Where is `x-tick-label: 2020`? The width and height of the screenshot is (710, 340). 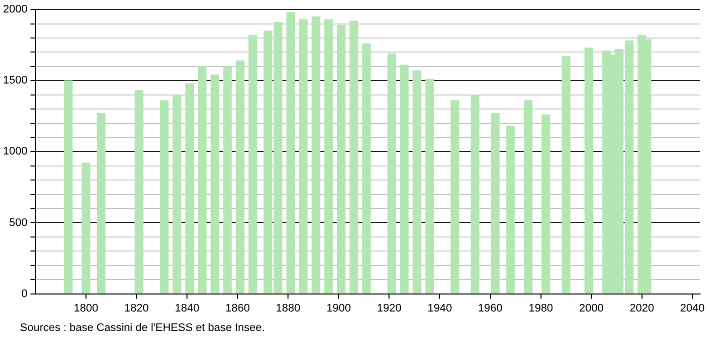
x-tick-label: 2020 is located at coordinates (642, 308).